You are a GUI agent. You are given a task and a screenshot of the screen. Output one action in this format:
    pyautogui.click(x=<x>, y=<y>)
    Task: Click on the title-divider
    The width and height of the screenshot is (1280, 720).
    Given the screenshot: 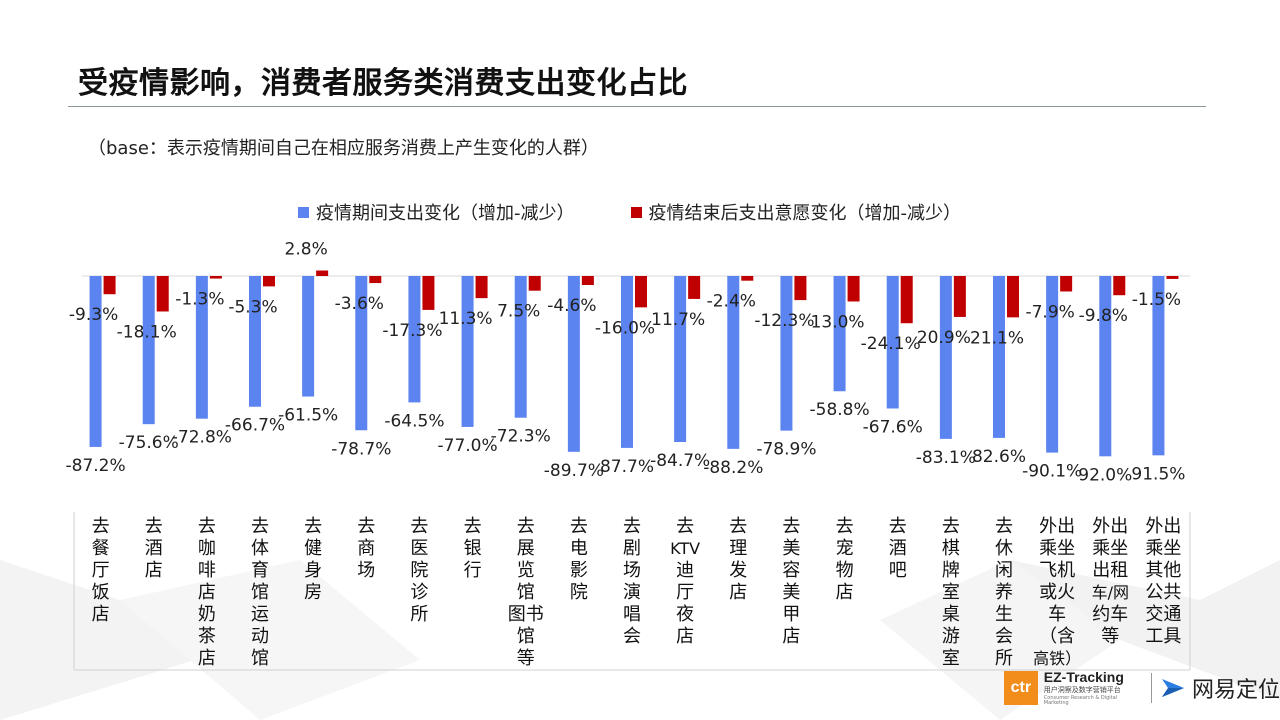 What is the action you would take?
    pyautogui.click(x=637, y=106)
    